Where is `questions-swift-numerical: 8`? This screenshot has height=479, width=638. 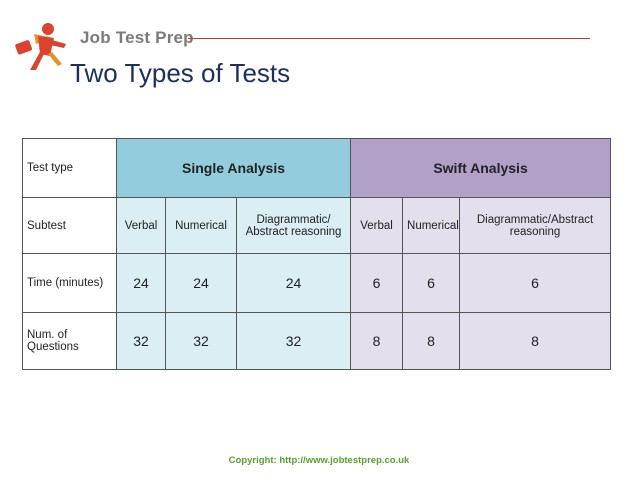 questions-swift-numerical: 8 is located at coordinates (431, 341).